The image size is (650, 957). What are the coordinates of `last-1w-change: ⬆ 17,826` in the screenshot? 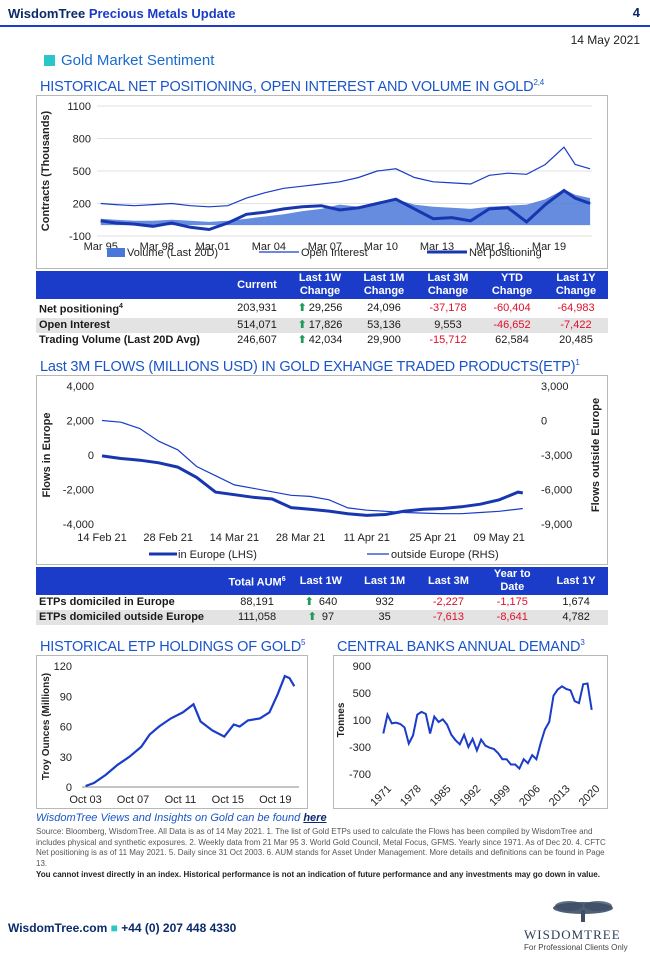 It's located at (320, 325).